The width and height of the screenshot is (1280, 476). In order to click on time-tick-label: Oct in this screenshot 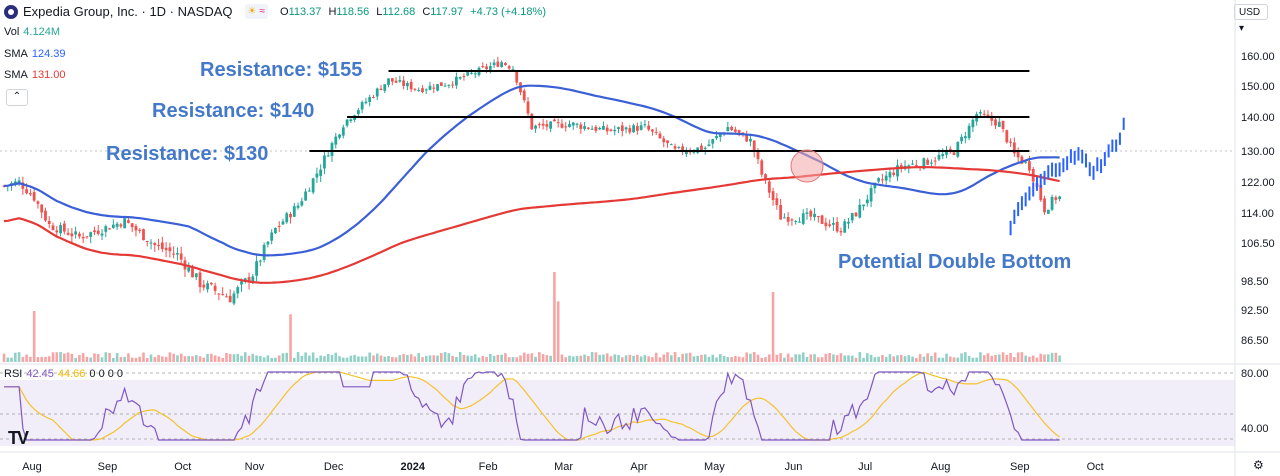, I will do `click(182, 467)`.